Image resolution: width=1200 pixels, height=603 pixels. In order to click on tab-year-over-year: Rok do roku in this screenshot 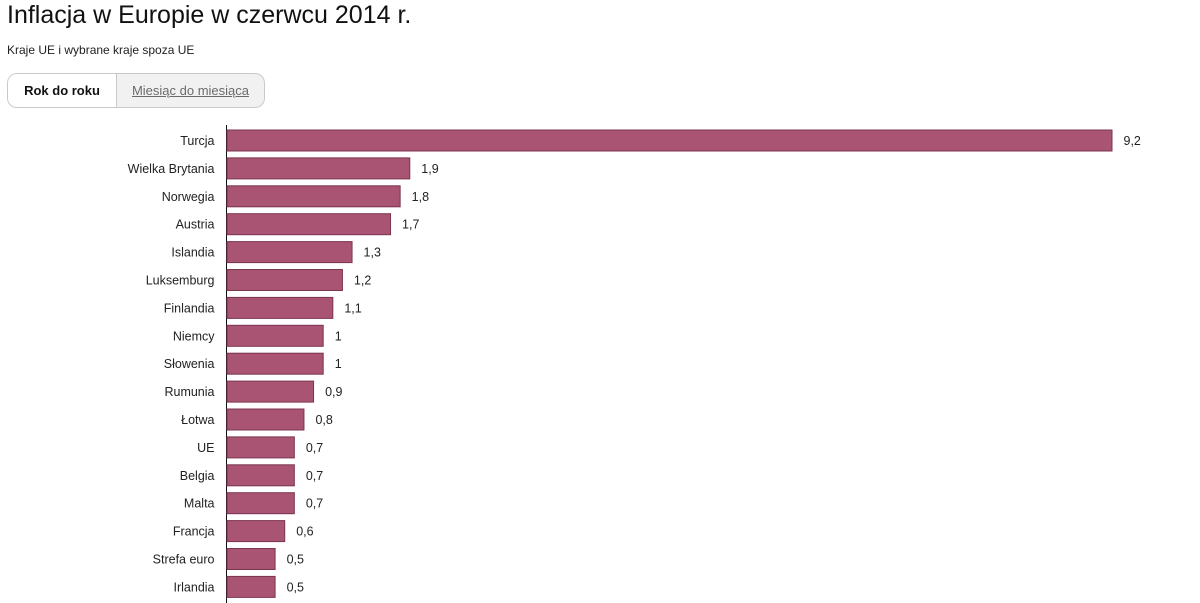, I will do `click(62, 90)`.